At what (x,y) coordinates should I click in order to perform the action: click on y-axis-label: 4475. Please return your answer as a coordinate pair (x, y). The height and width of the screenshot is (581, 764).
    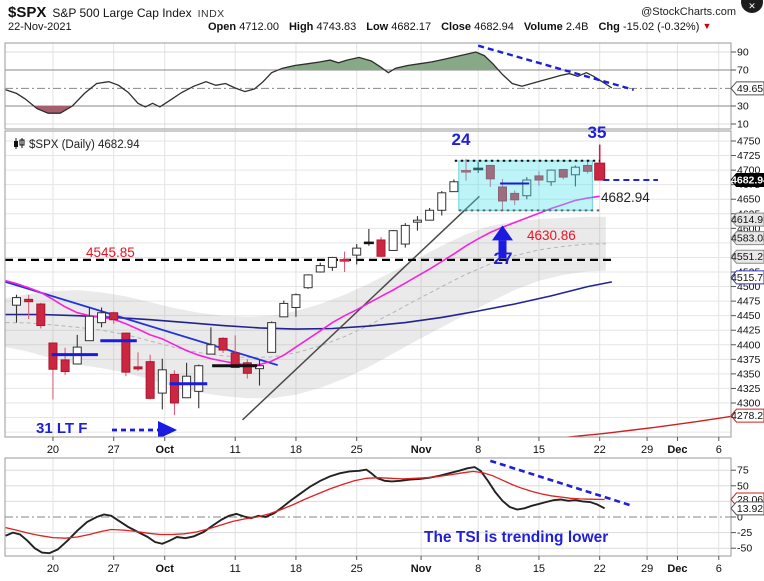
    Looking at the image, I should click on (749, 302).